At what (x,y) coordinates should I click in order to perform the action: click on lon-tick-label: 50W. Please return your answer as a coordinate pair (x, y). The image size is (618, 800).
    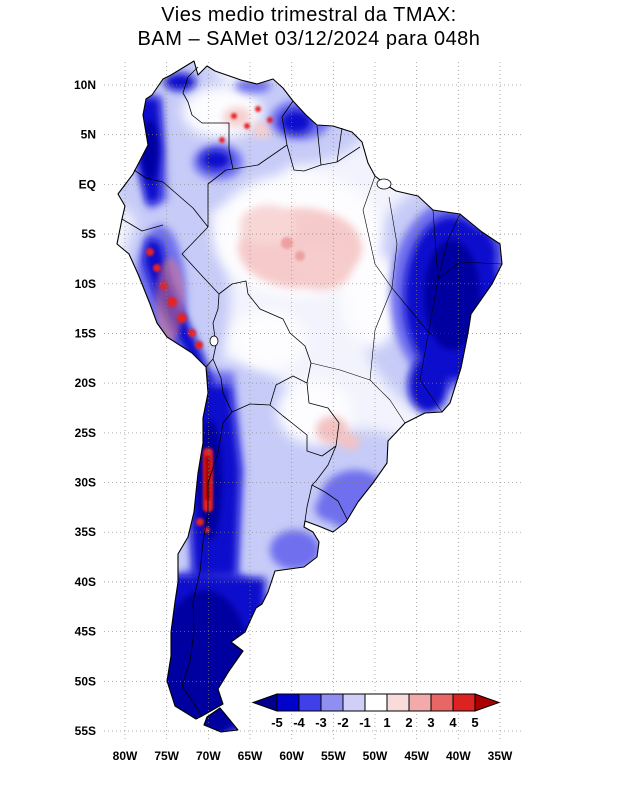
    Looking at the image, I should click on (375, 756).